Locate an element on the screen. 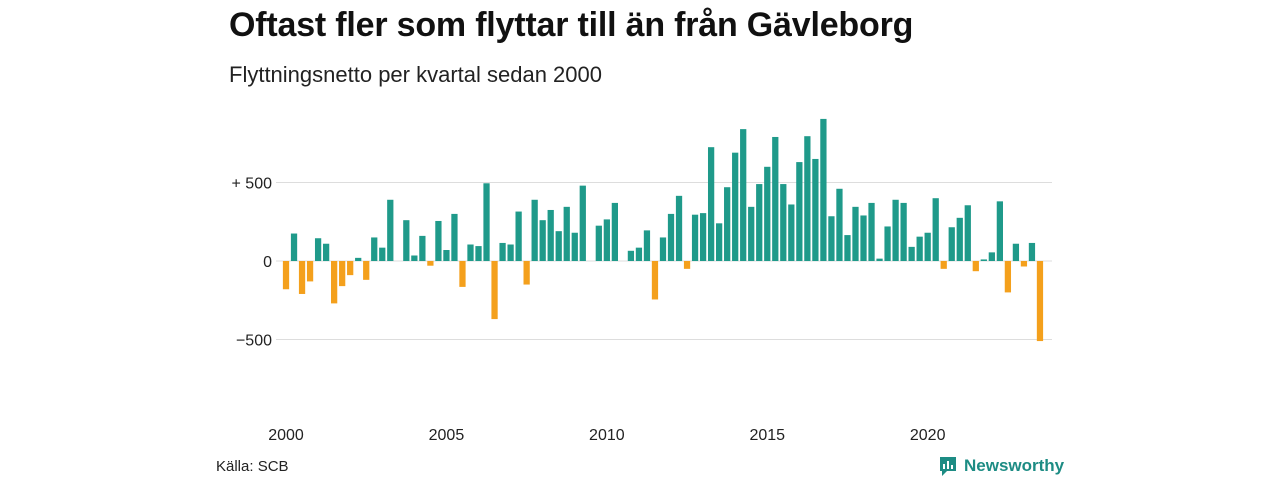 Image resolution: width=1280 pixels, height=480 pixels. y-tick-label: + 500 is located at coordinates (252, 184).